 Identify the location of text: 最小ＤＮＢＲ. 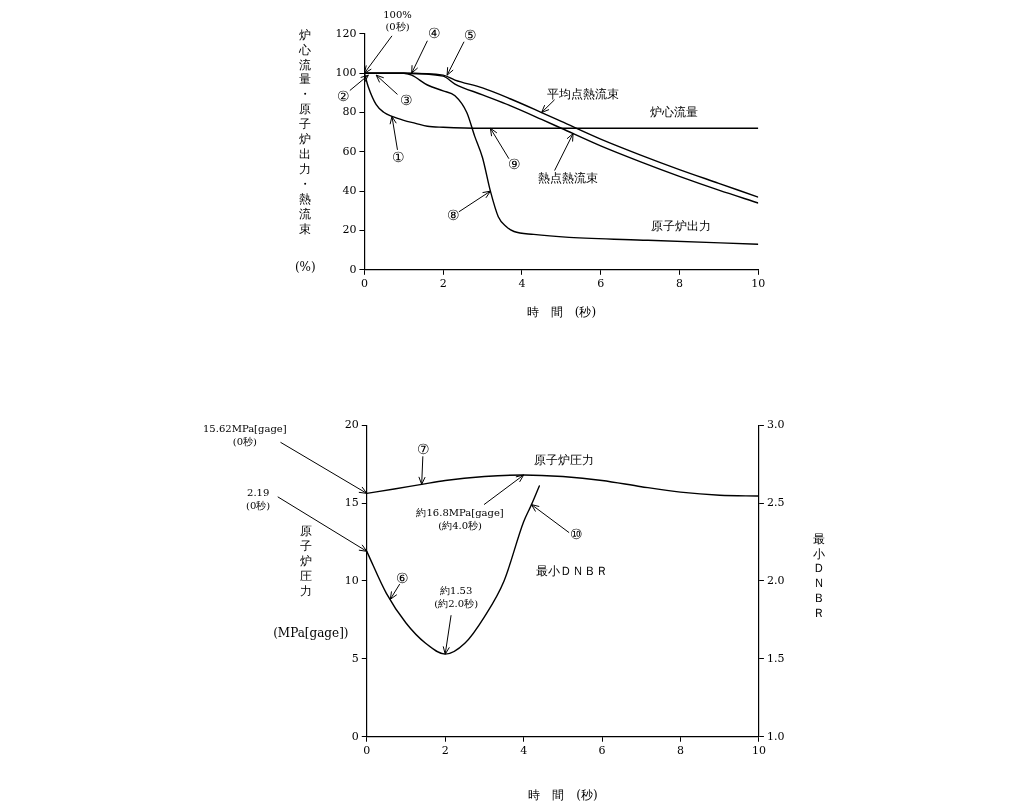
(571, 570).